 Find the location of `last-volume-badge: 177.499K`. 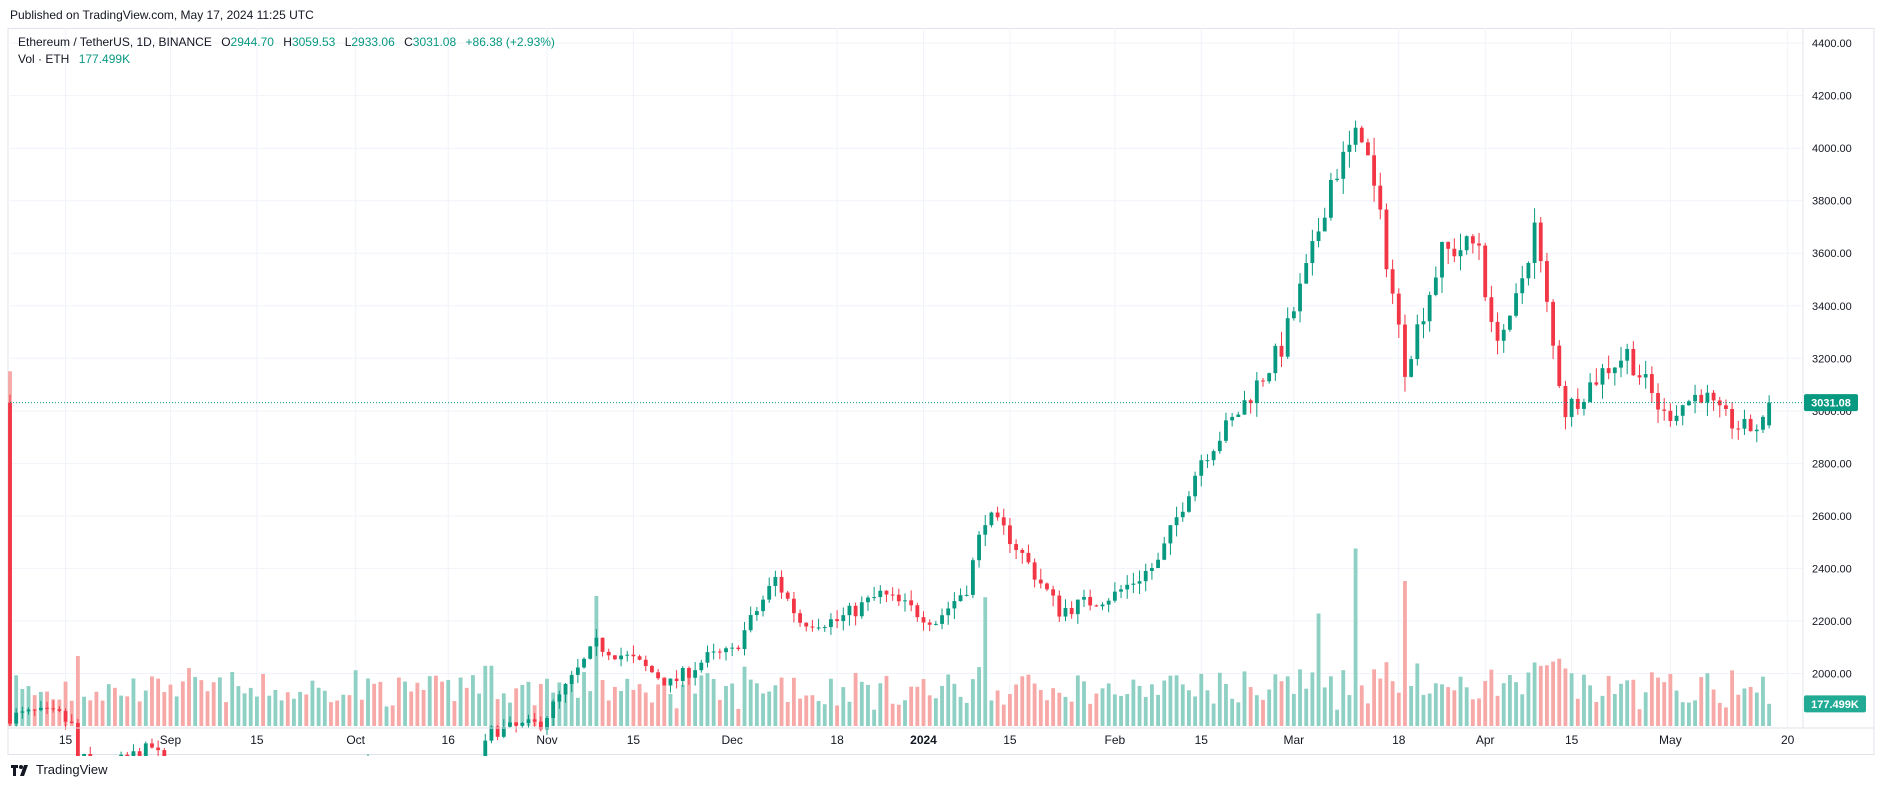

last-volume-badge: 177.499K is located at coordinates (1835, 704).